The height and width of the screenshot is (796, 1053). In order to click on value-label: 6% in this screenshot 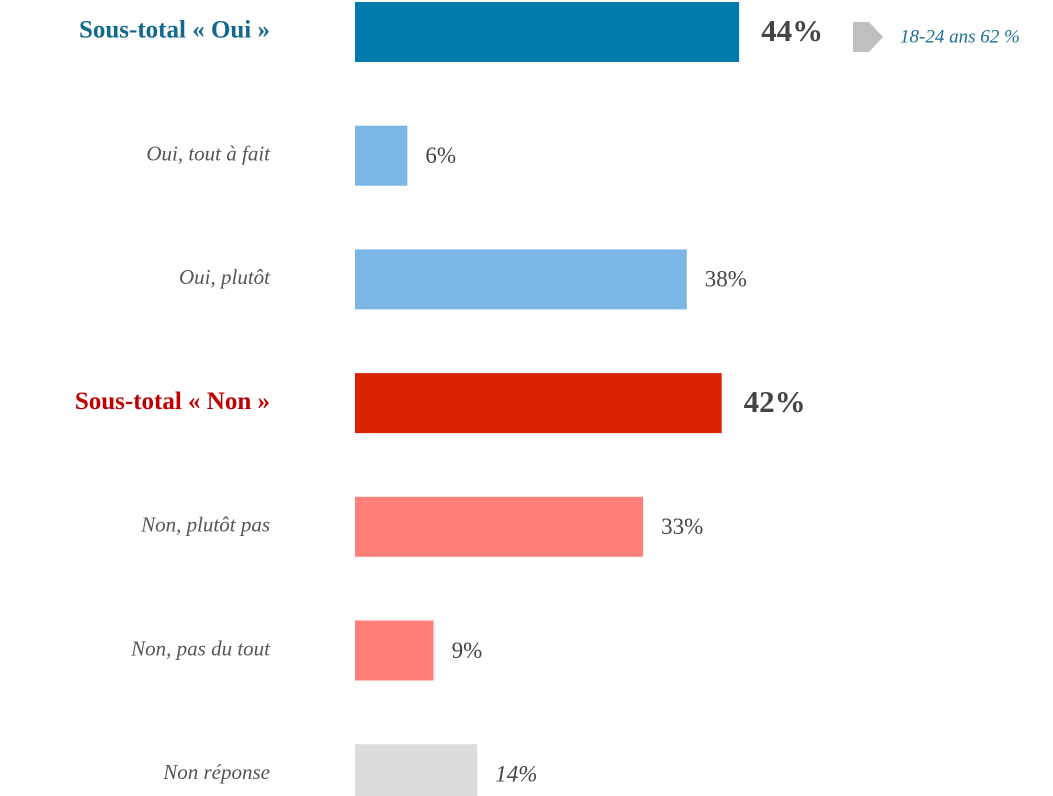, I will do `click(440, 155)`.